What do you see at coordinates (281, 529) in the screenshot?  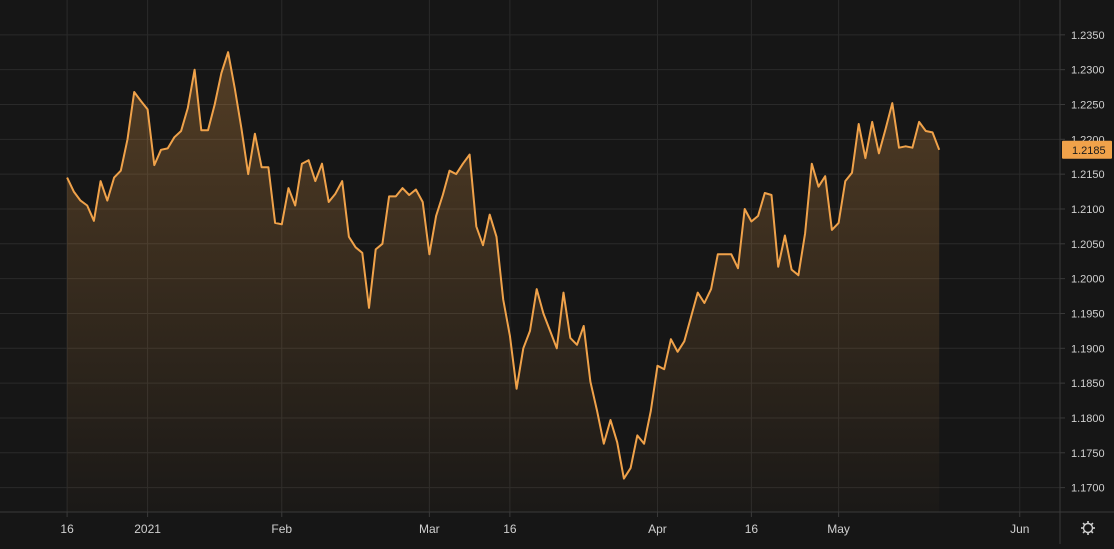 I see `x-tick-label: Feb` at bounding box center [281, 529].